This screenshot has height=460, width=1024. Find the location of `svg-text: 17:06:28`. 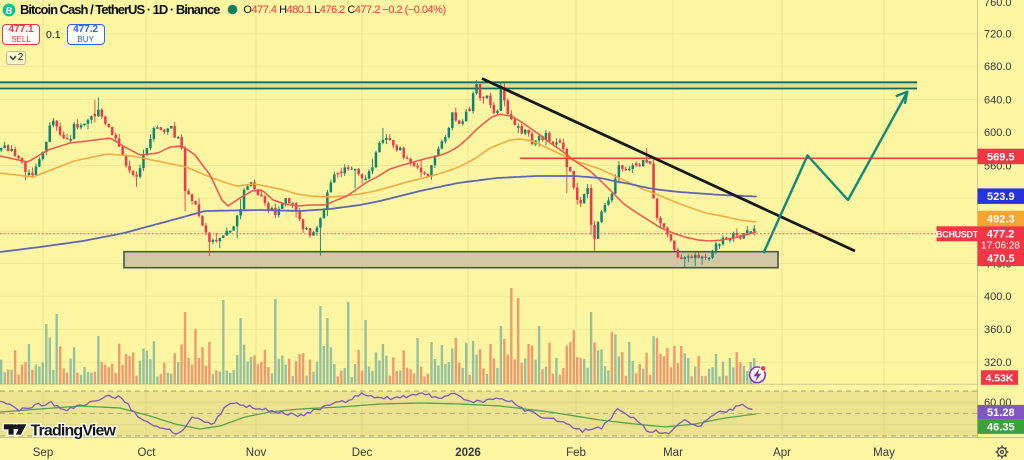

svg-text: 17:06:28 is located at coordinates (1000, 245).